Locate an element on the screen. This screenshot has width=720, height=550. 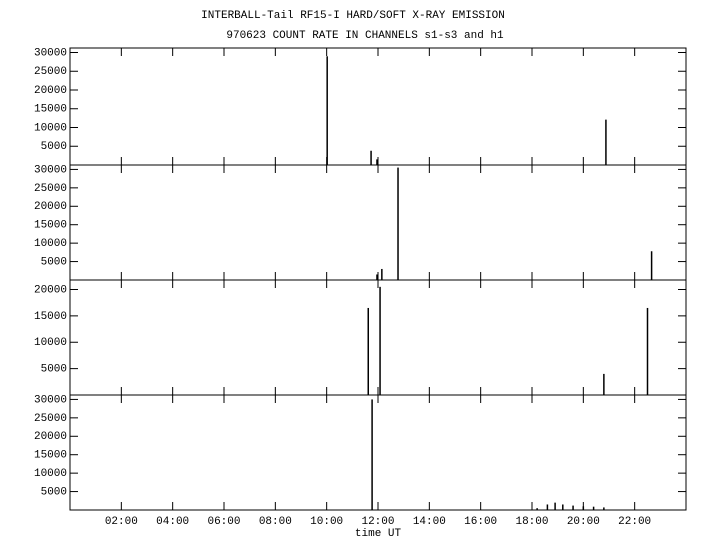
x-tick-label: 12:00 is located at coordinates (377, 522).